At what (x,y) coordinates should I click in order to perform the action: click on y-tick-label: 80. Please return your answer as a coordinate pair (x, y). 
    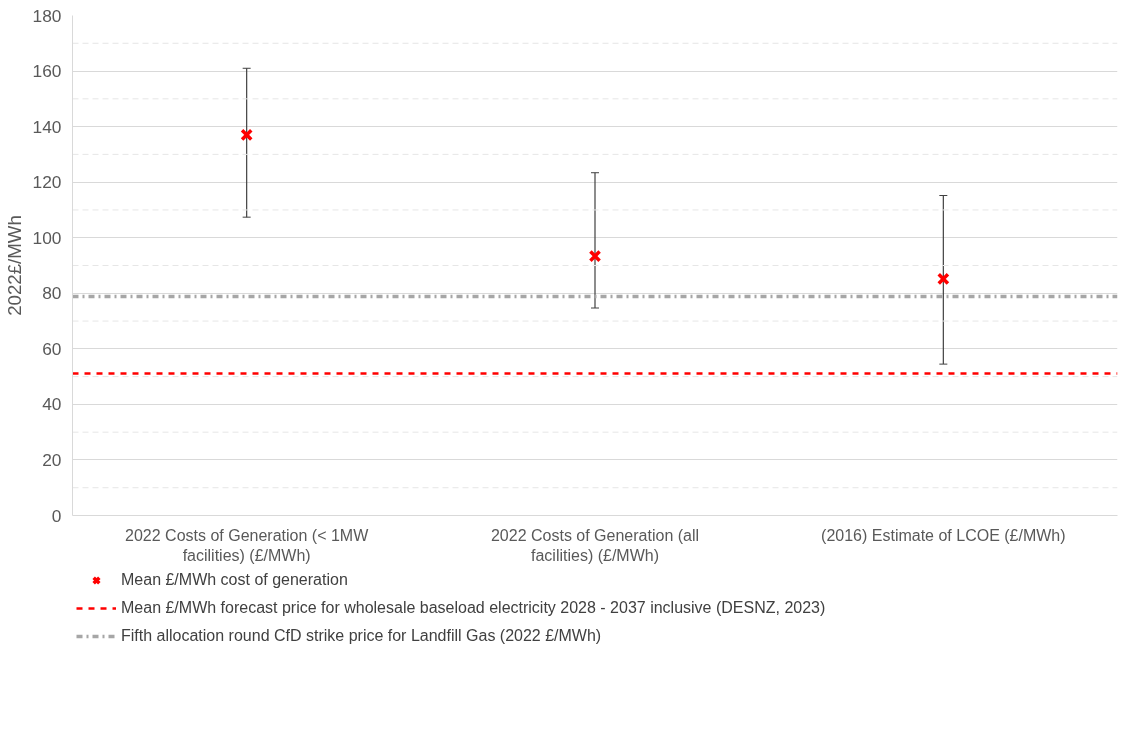
    Looking at the image, I should click on (52, 293).